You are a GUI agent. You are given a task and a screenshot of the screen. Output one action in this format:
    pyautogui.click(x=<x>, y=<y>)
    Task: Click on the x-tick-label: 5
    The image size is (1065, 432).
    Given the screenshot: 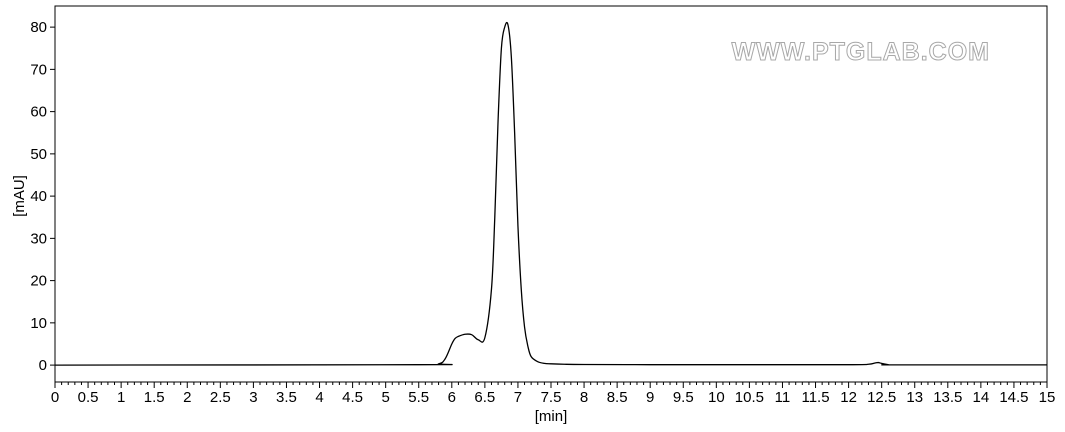 What is the action you would take?
    pyautogui.click(x=385, y=397)
    